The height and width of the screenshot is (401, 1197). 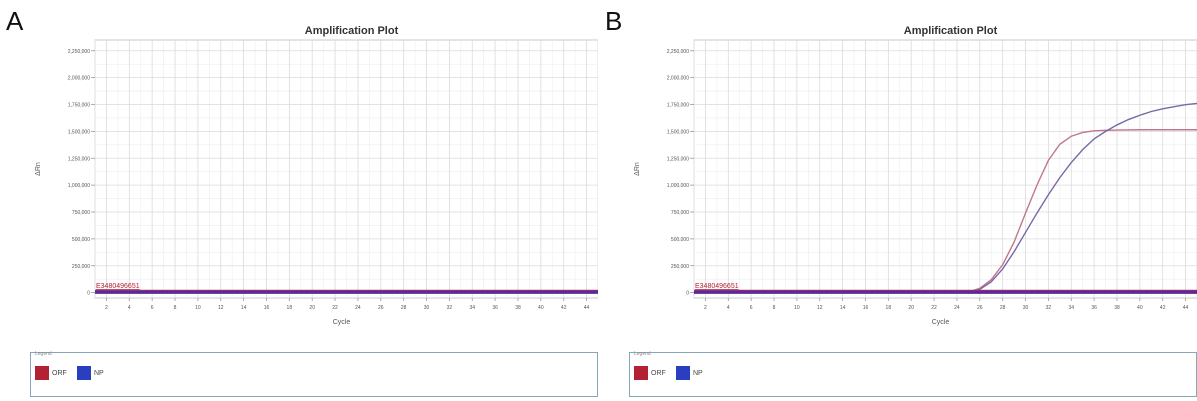 I want to click on panel-letter: A, so click(x=15, y=21).